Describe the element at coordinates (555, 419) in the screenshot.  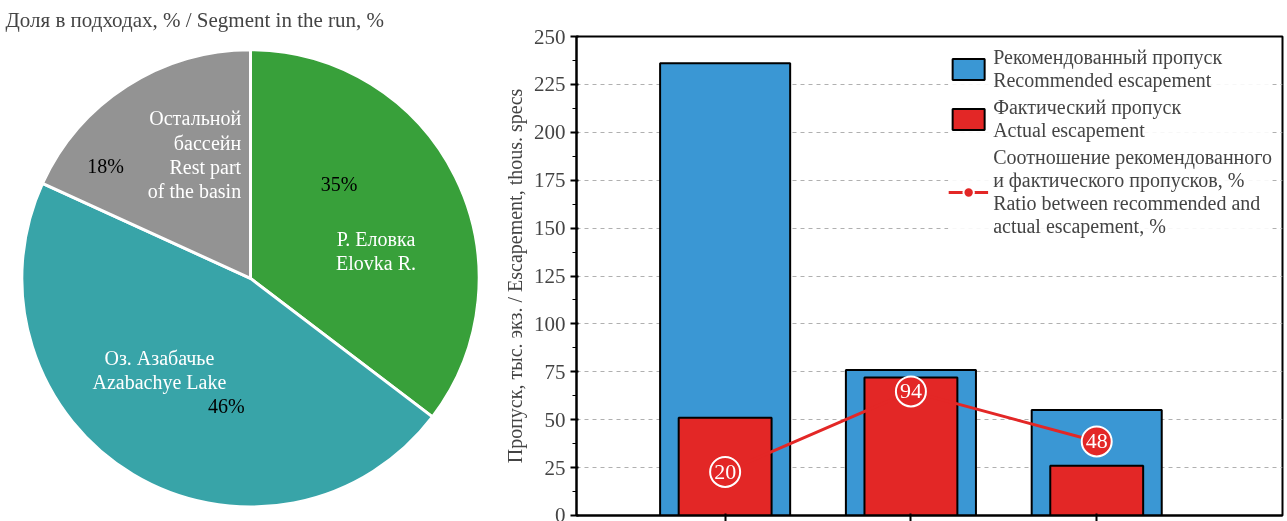
I see `y-tick-label: 50` at that location.